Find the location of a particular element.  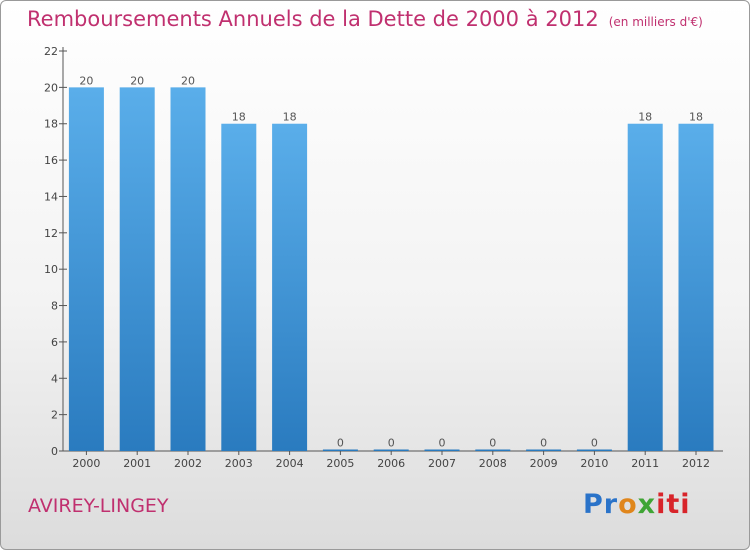

x-tick-label: 2011 is located at coordinates (645, 463).